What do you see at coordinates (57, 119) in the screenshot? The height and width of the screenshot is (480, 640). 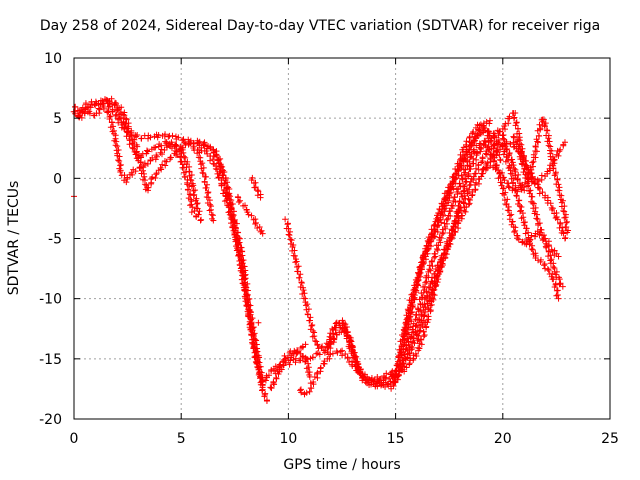 I see `y-tick-label: 5` at bounding box center [57, 119].